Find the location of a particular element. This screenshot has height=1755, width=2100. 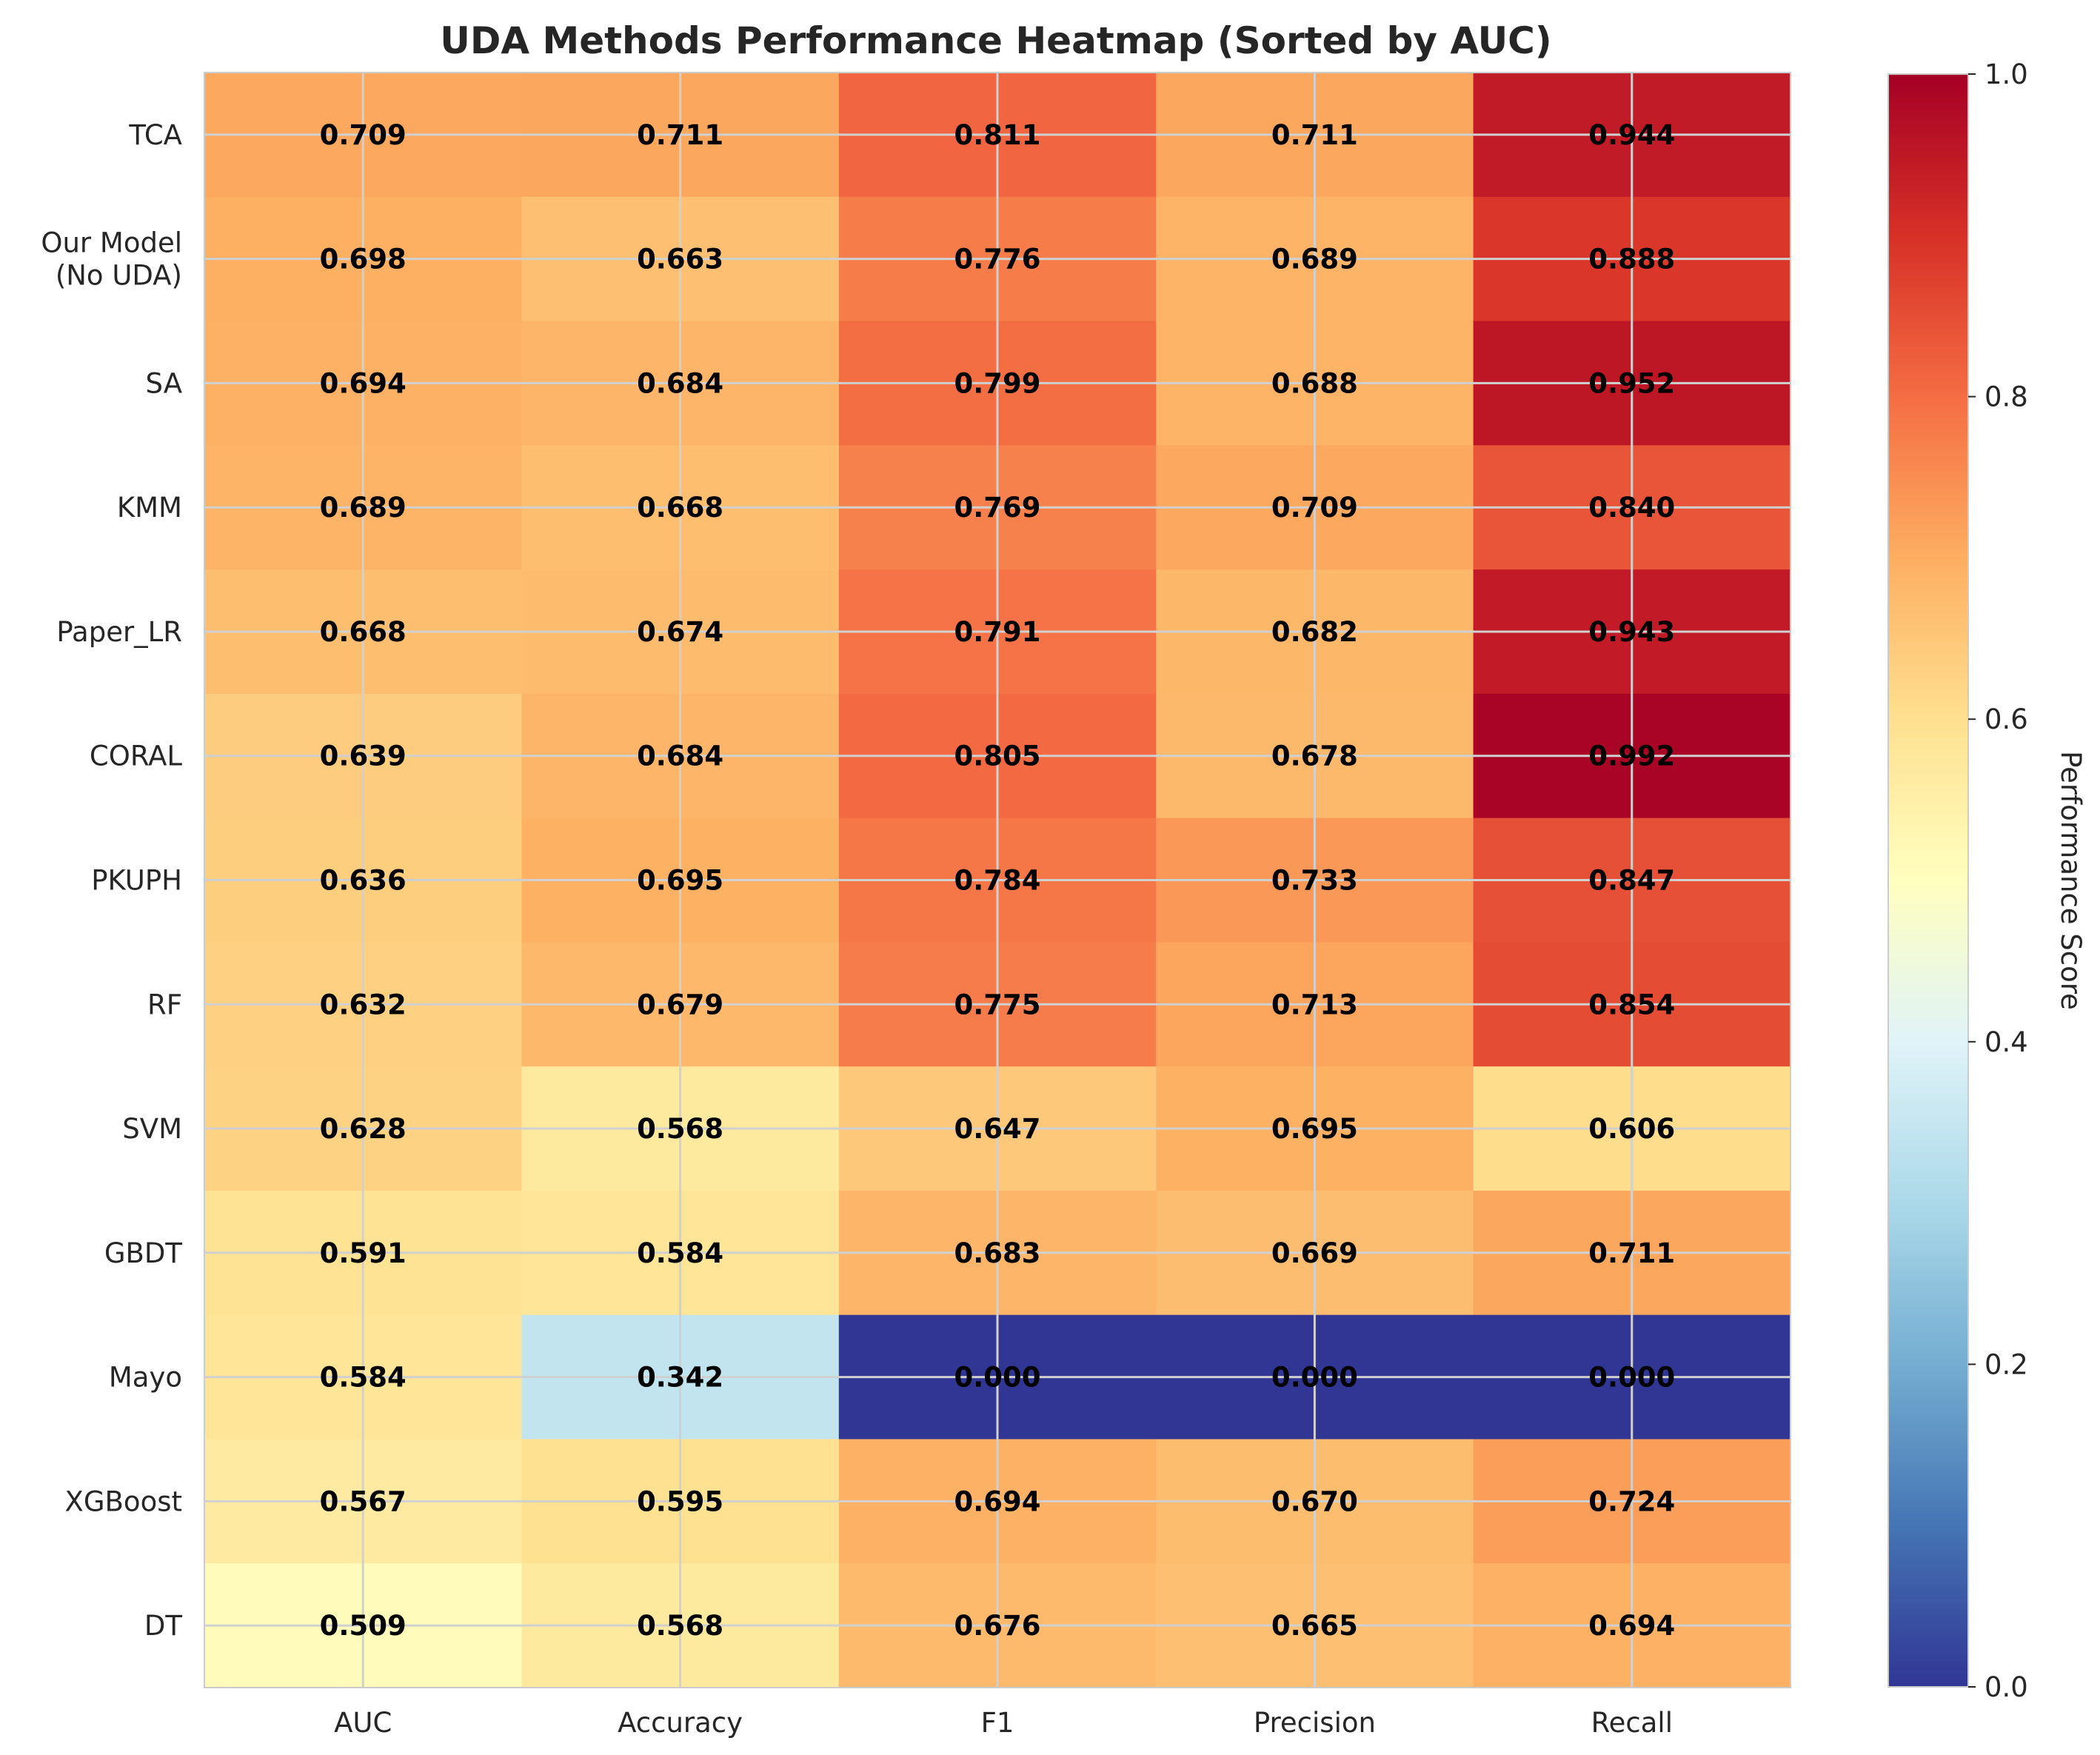

cell-value-label: 0.632 is located at coordinates (363, 1004).